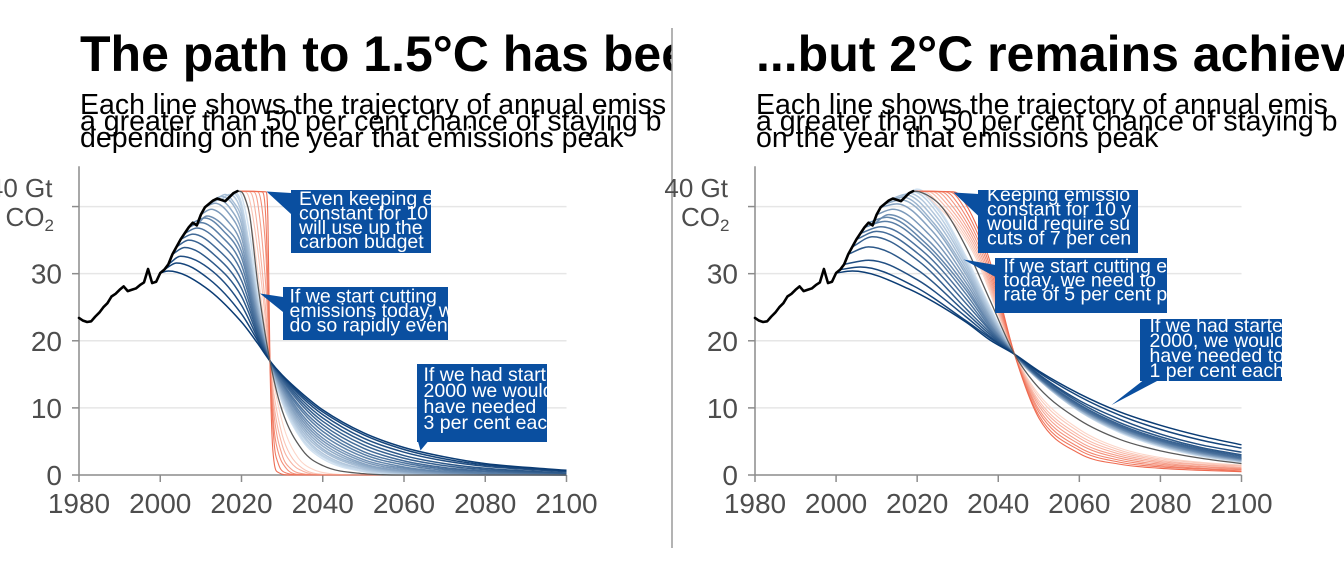 This screenshot has width=1344, height=576. I want to click on annotation-text-line: emissions today, w, so click(372, 311).